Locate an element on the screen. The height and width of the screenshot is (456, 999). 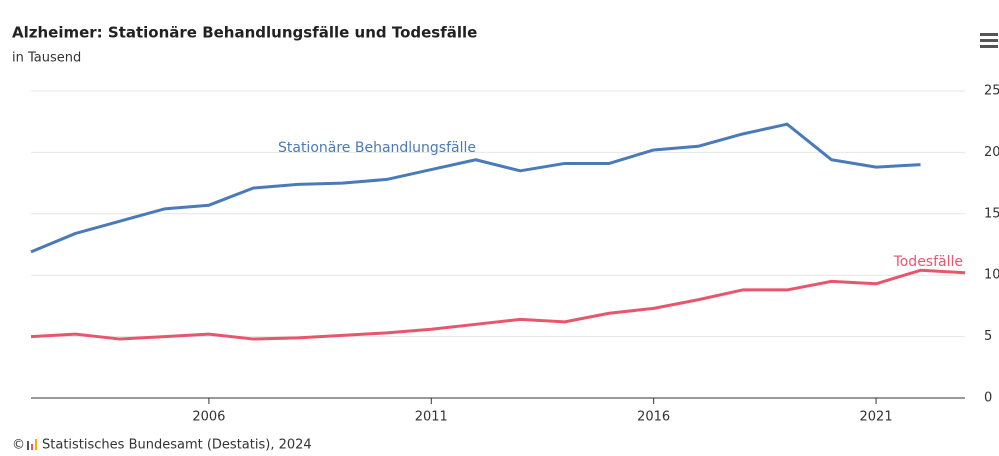
series-label: Stationäre Behandlungsfälle is located at coordinates (377, 148).